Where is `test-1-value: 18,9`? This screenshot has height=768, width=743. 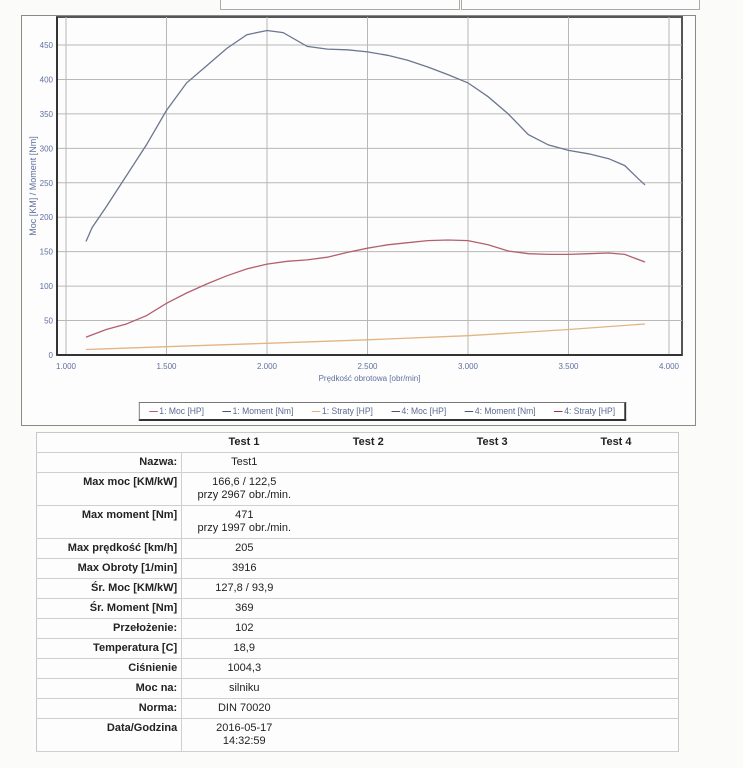
test-1-value: 18,9 is located at coordinates (244, 648).